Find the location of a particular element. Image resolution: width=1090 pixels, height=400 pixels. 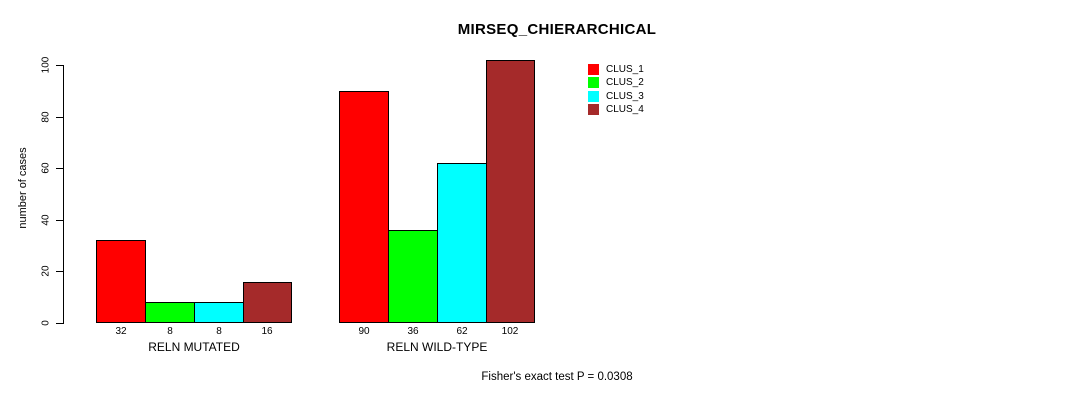

bar-value-label: 16 is located at coordinates (267, 331).